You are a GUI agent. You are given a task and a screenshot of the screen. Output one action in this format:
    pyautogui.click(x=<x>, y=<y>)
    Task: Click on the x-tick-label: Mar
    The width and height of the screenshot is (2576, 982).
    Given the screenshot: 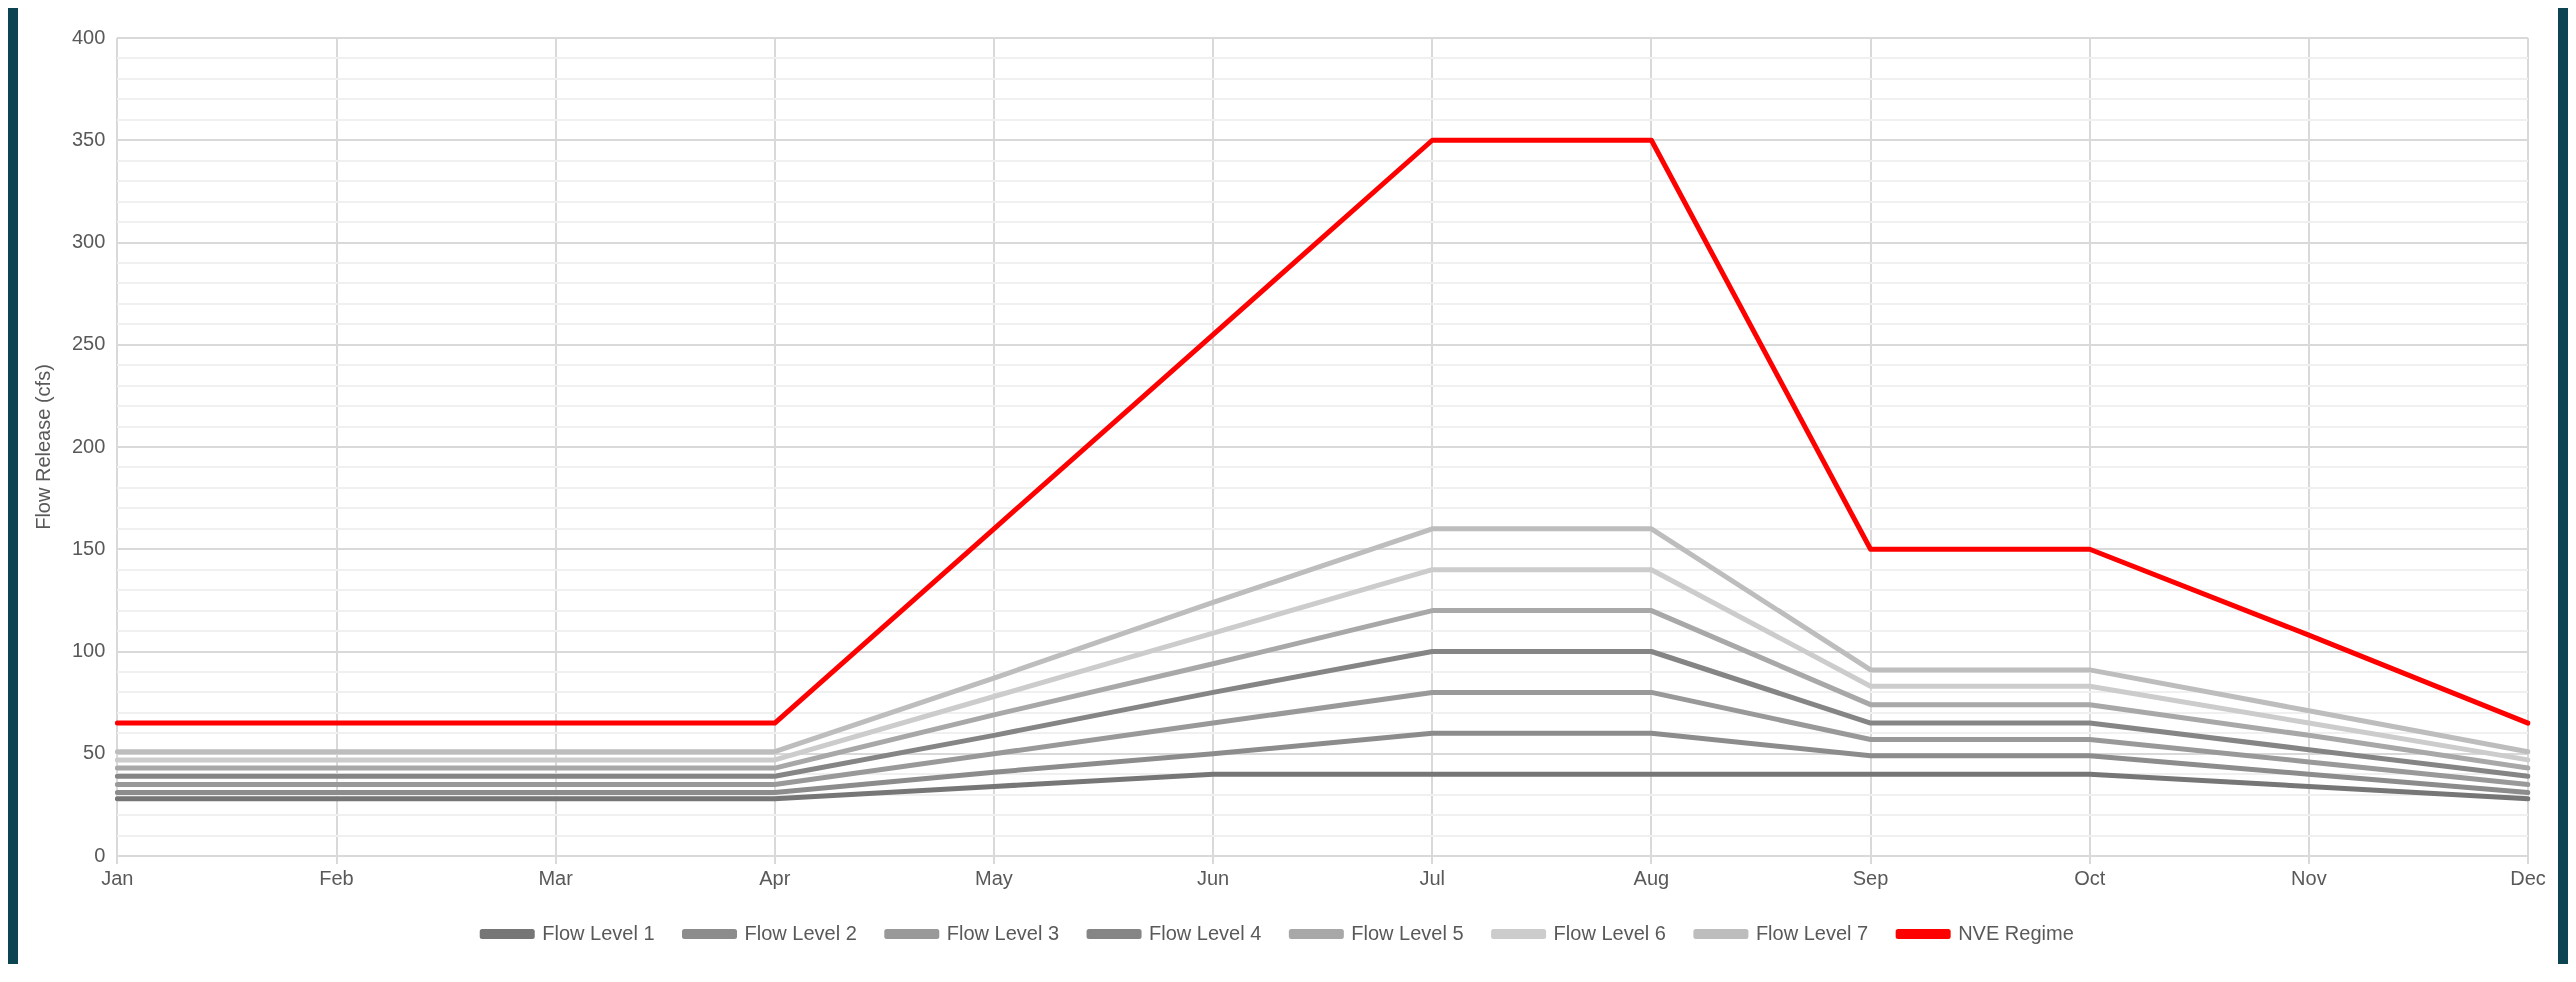 What is the action you would take?
    pyautogui.click(x=556, y=877)
    